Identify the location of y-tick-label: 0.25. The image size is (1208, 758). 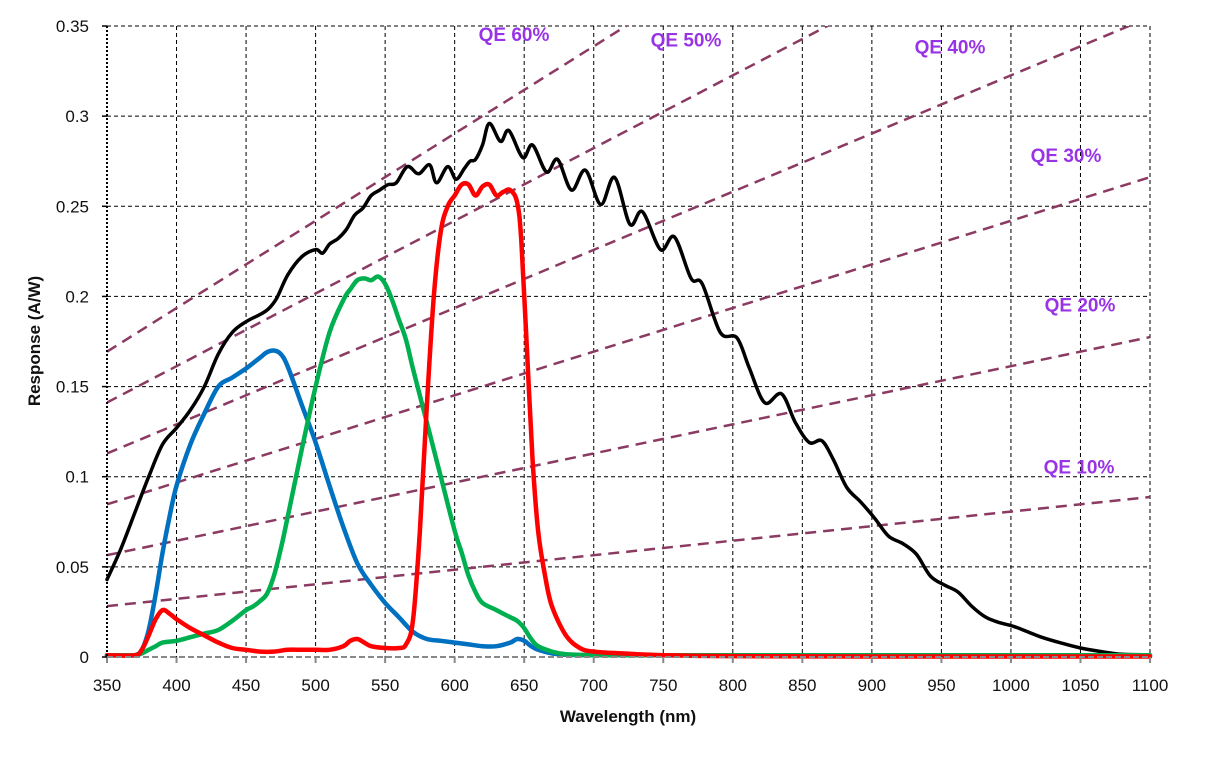
(72, 206).